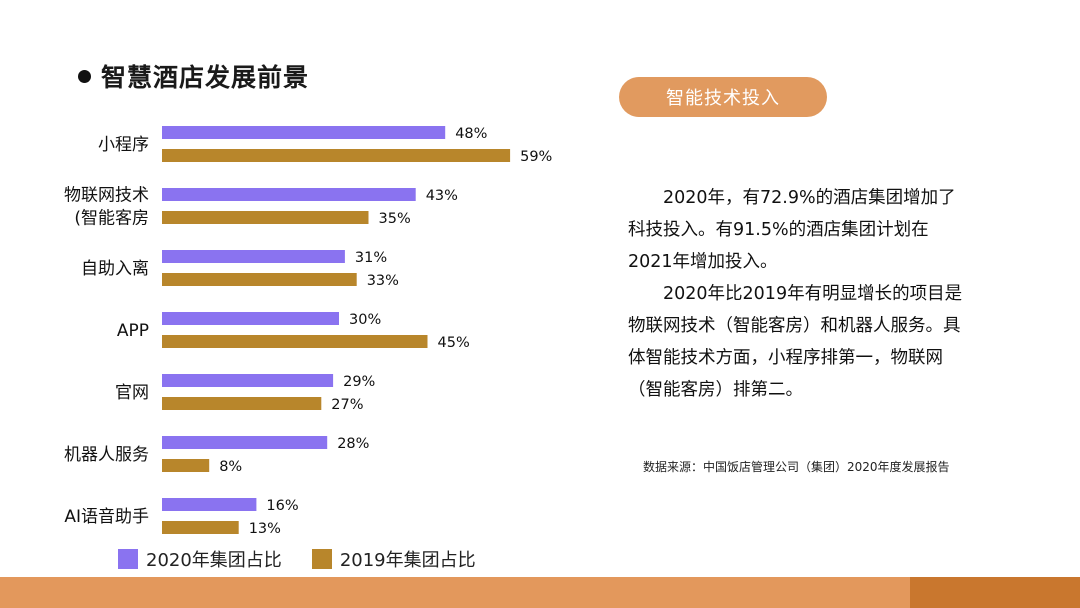  What do you see at coordinates (106, 455) in the screenshot?
I see `category-label: 机器人服务` at bounding box center [106, 455].